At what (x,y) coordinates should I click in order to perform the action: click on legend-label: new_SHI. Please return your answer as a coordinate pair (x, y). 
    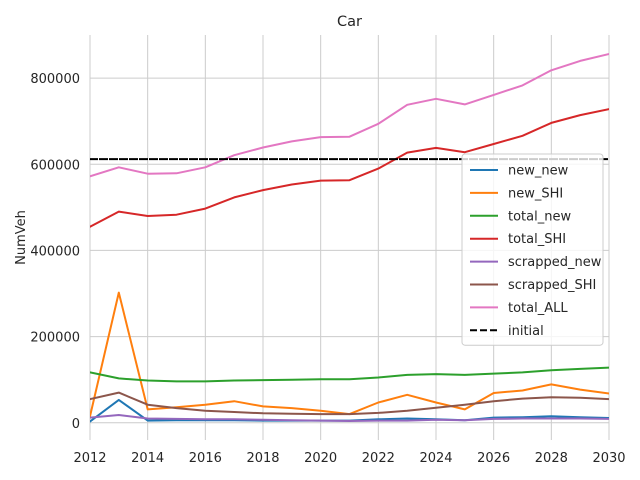
    Looking at the image, I should click on (535, 193).